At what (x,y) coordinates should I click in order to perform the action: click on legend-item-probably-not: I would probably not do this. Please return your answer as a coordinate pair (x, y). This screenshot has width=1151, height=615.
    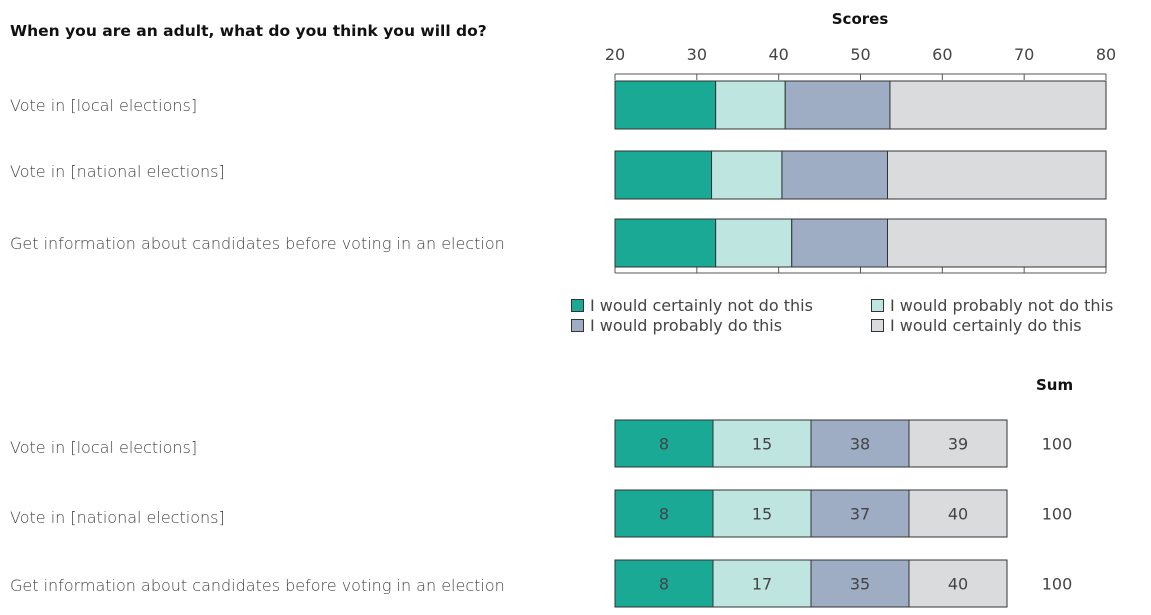
    Looking at the image, I should click on (992, 305).